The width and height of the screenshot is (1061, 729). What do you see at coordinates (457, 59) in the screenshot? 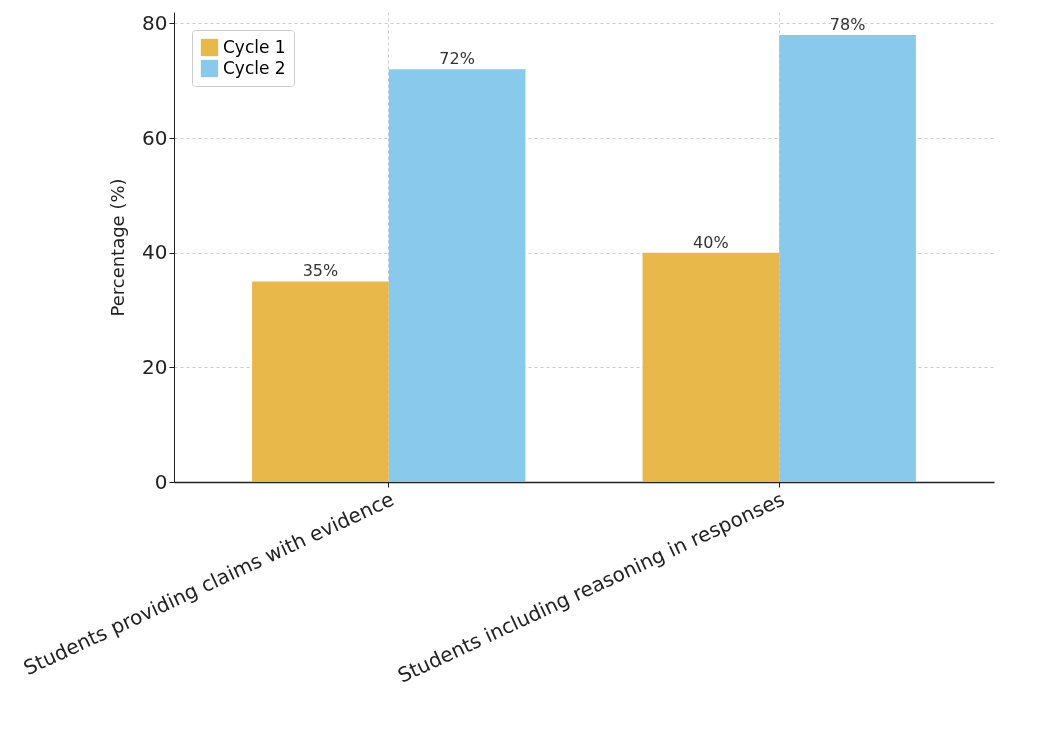
I see `data-label: 72%` at bounding box center [457, 59].